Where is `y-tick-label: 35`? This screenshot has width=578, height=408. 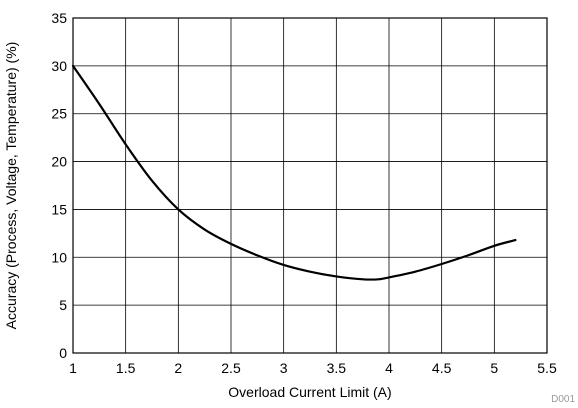
y-tick-label: 35 is located at coordinates (59, 18).